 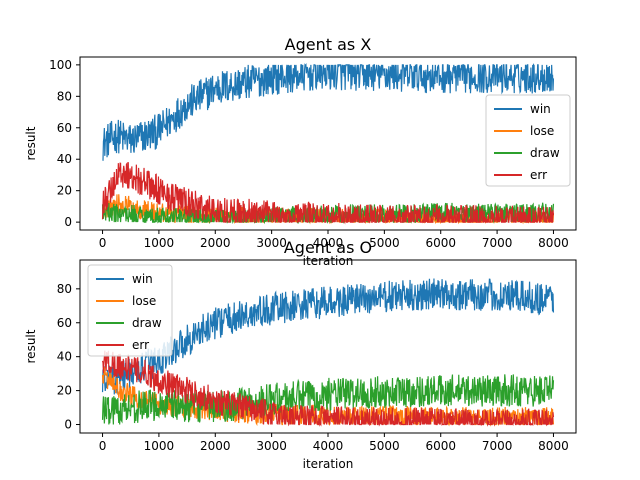 I want to click on chart-title: Agent as O, so click(x=328, y=247).